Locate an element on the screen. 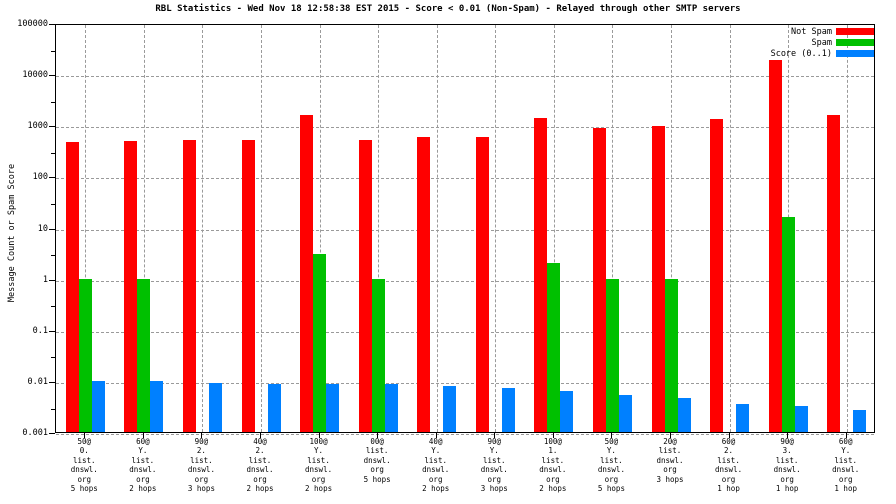 The width and height of the screenshot is (896, 504). x-tick-label: 100@ 1. list. dnswl. org 2 hops is located at coordinates (553, 465).